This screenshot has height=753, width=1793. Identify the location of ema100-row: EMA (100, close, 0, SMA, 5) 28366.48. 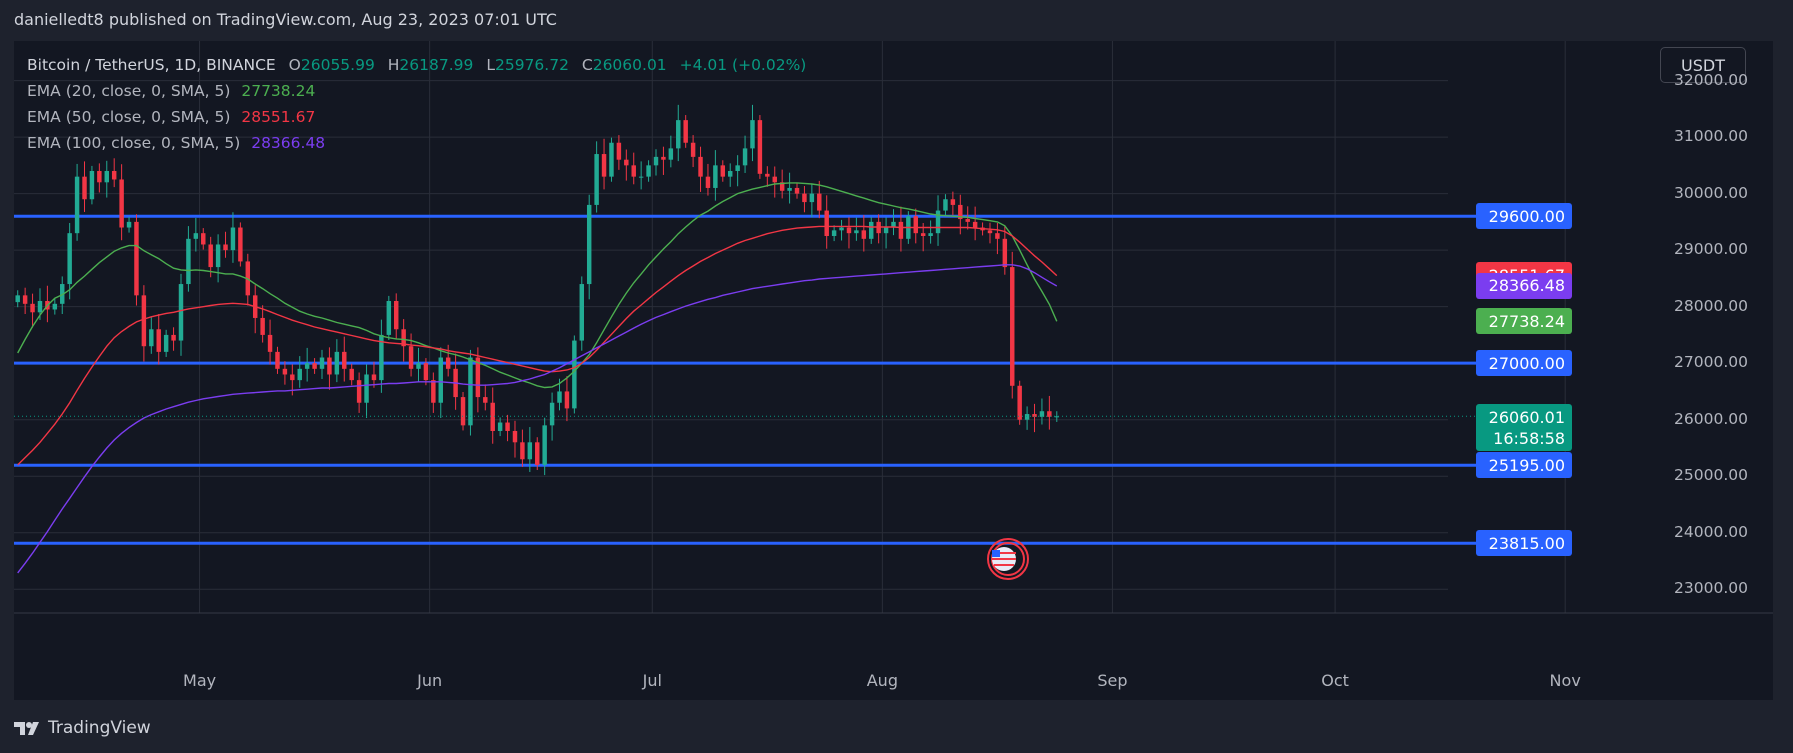
(416, 143).